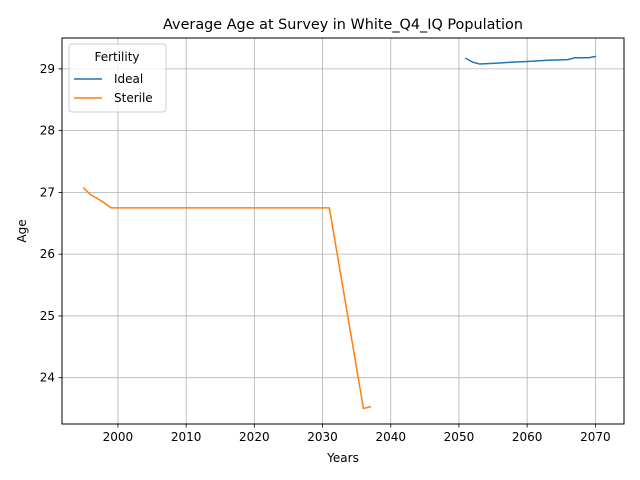 The width and height of the screenshot is (640, 480). I want to click on x-tick-label: 2000, so click(118, 437).